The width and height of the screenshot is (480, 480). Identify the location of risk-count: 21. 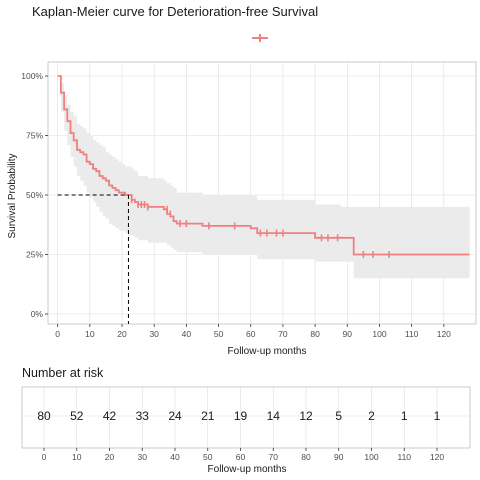
(208, 416).